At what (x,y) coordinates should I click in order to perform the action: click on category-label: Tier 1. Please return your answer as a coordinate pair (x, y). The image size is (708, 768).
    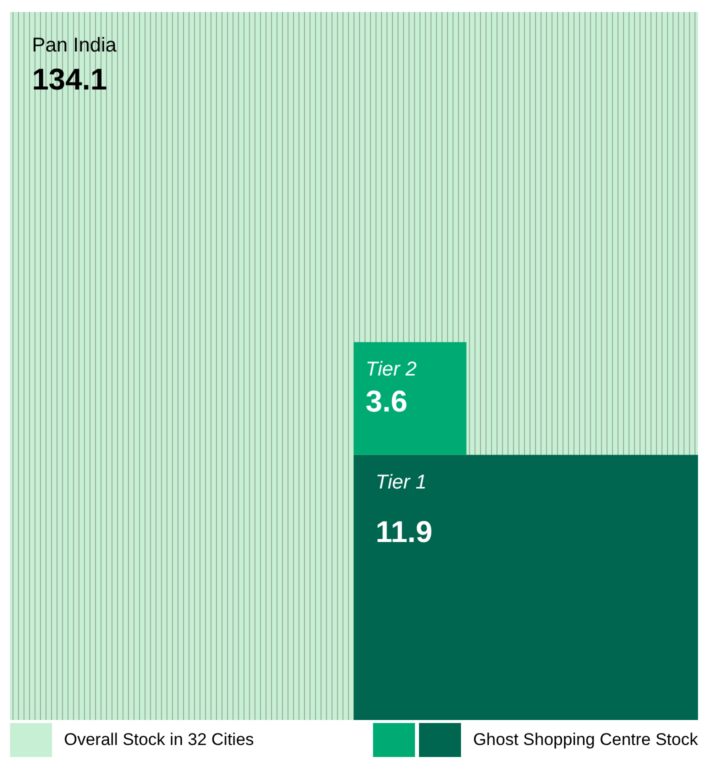
    Looking at the image, I should click on (401, 482).